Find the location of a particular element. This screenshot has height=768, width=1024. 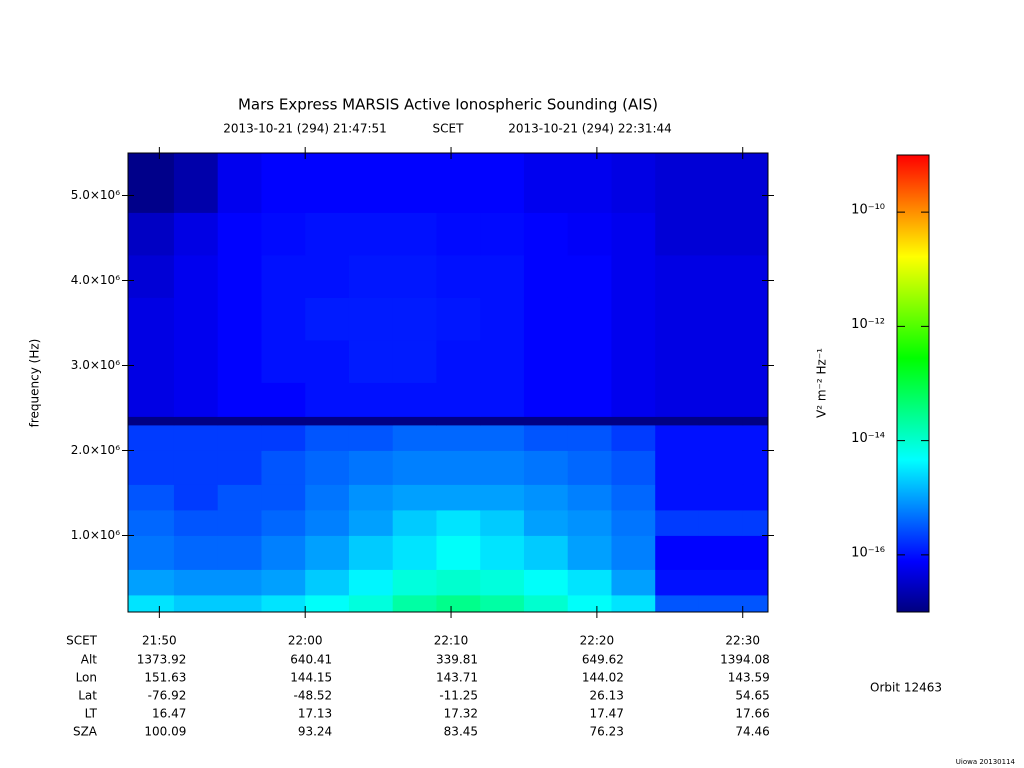

ephemeris-value: 54.65 is located at coordinates (752, 696).